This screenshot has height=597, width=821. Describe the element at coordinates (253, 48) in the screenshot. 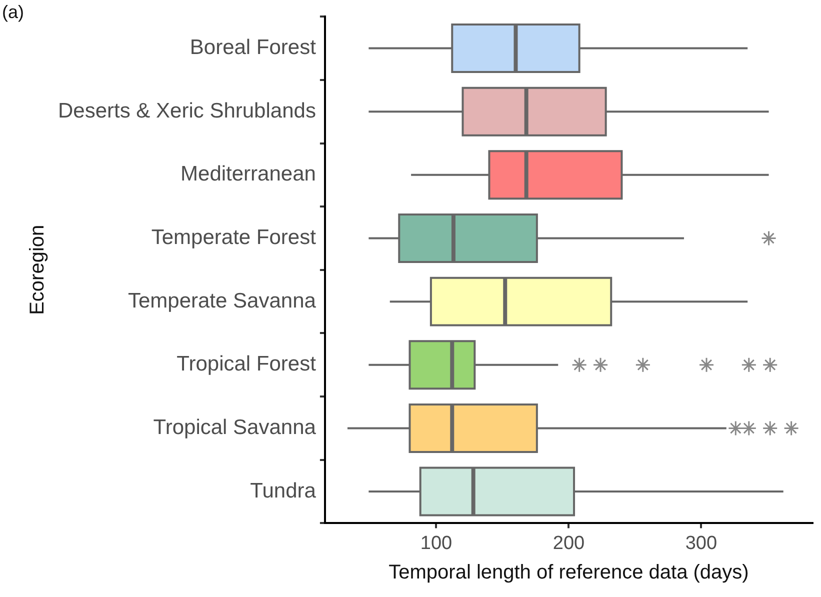

I see `y-tick-label: Boreal Forest` at that location.